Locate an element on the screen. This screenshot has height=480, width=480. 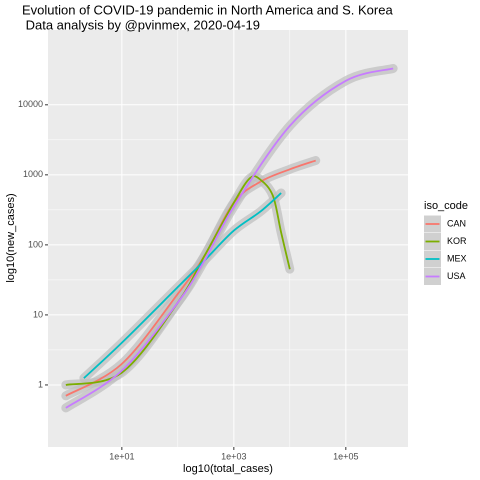
legend-title: iso_code is located at coordinates (446, 206).